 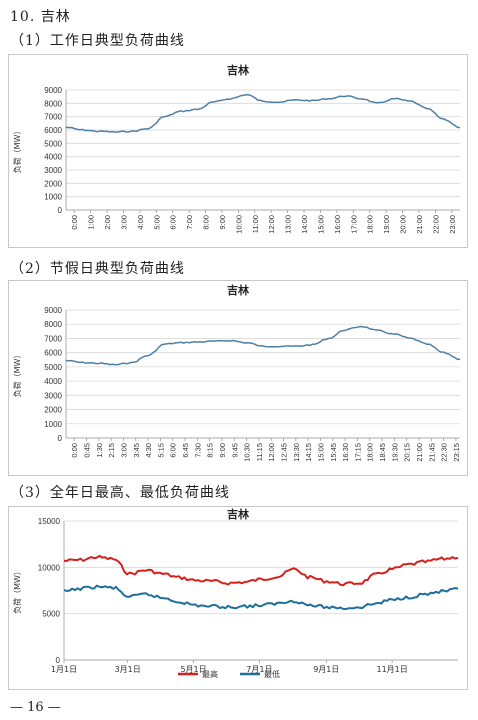 What do you see at coordinates (53, 410) in the screenshot?
I see `y-tick-label: 2000` at bounding box center [53, 410].